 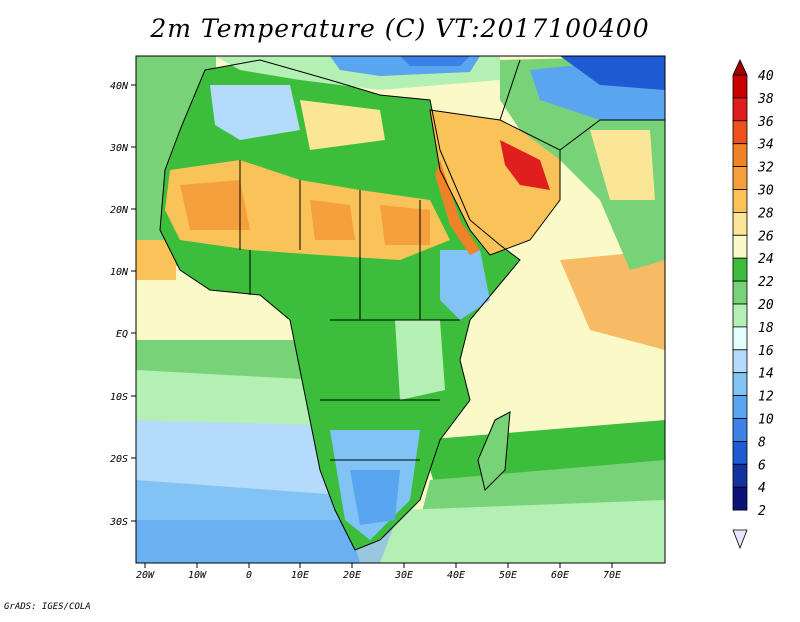 I want to click on lat-tick-label: 20N, so click(x=119, y=210).